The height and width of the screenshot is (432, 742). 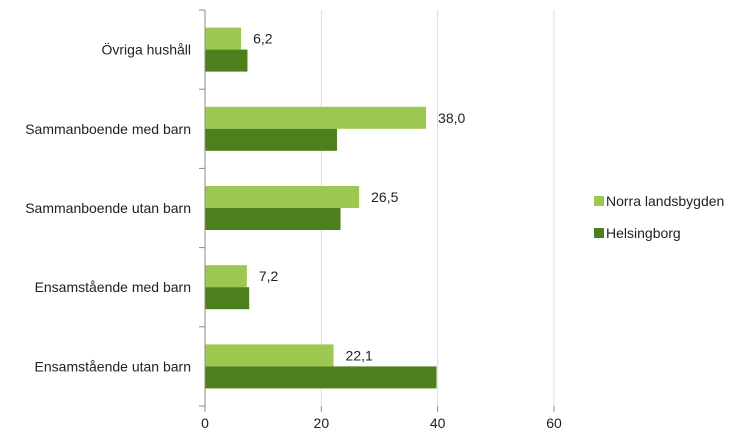 What do you see at coordinates (147, 49) in the screenshot?
I see `category-label: Övriga hushåll` at bounding box center [147, 49].